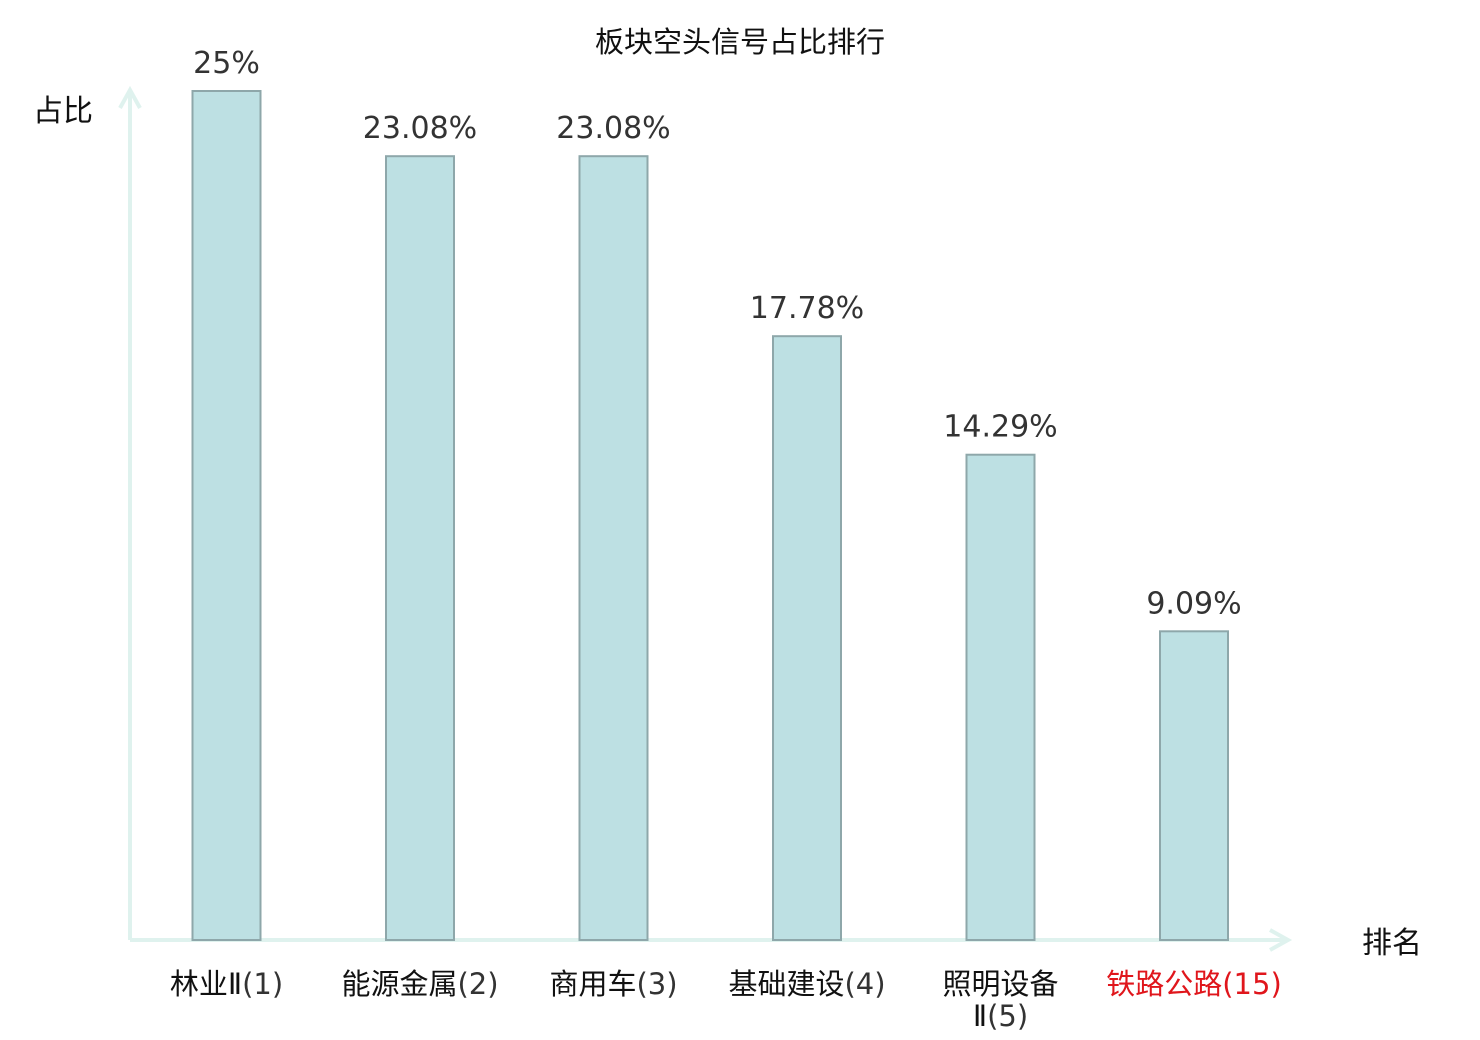 The height and width of the screenshot is (1040, 1480). I want to click on x-tick-category-name-cont: Ⅱ, so click(980, 1016).